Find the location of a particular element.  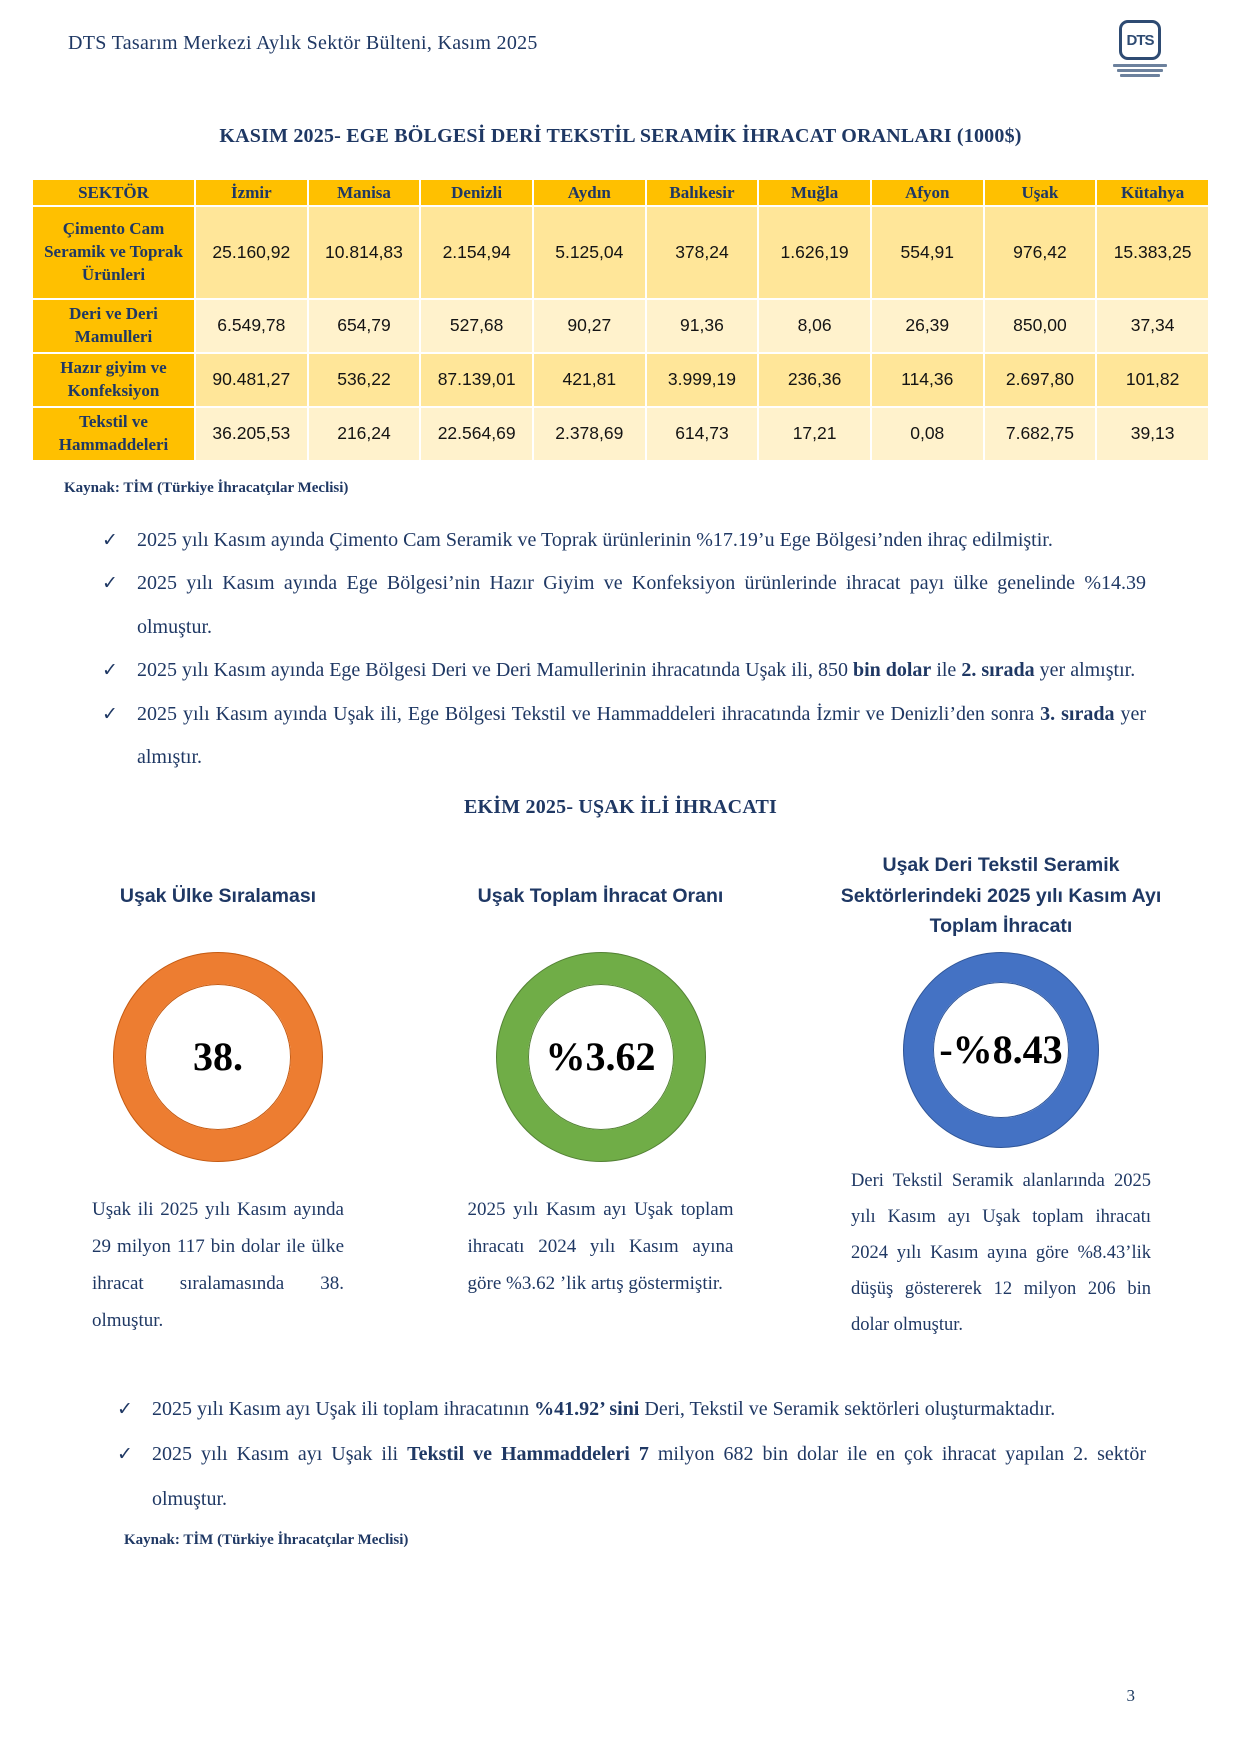

table-cell: 90.481,27 is located at coordinates (251, 379).